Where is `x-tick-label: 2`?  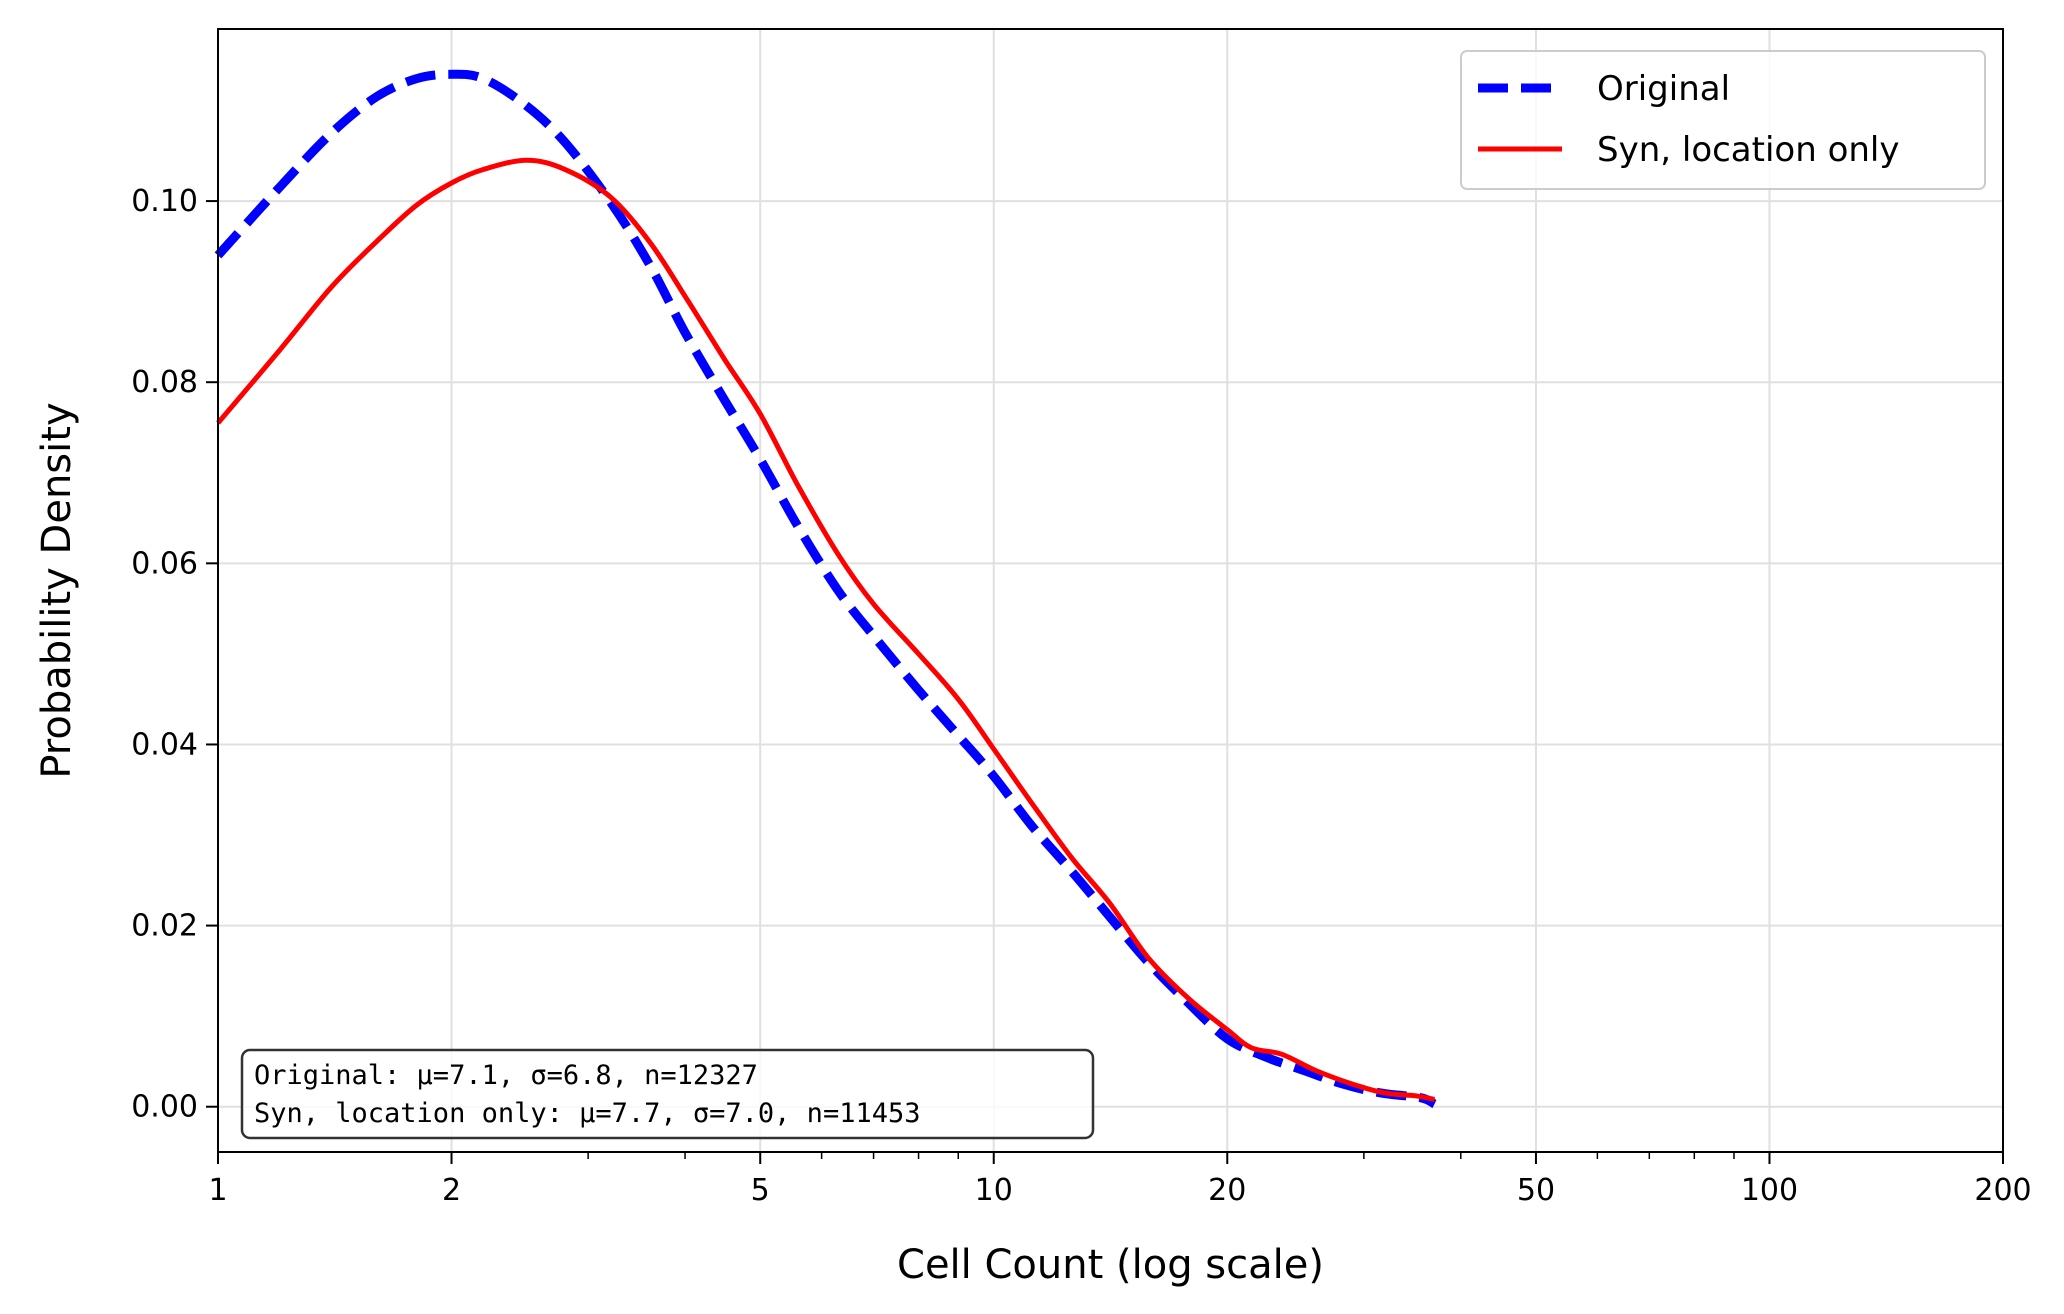 x-tick-label: 2 is located at coordinates (451, 1190).